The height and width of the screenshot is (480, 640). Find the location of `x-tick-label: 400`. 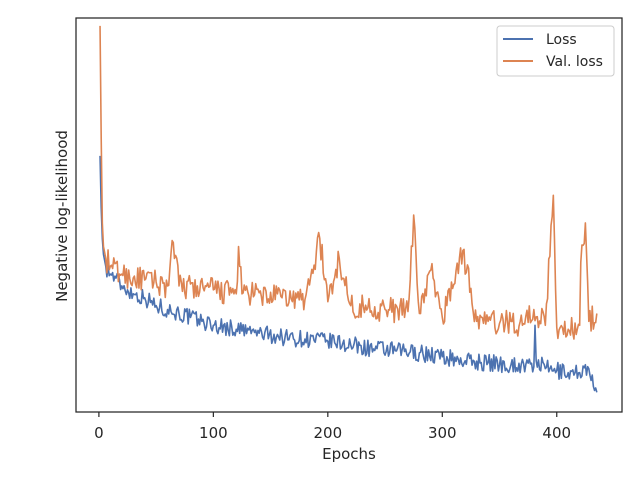

x-tick-label: 400 is located at coordinates (556, 433).